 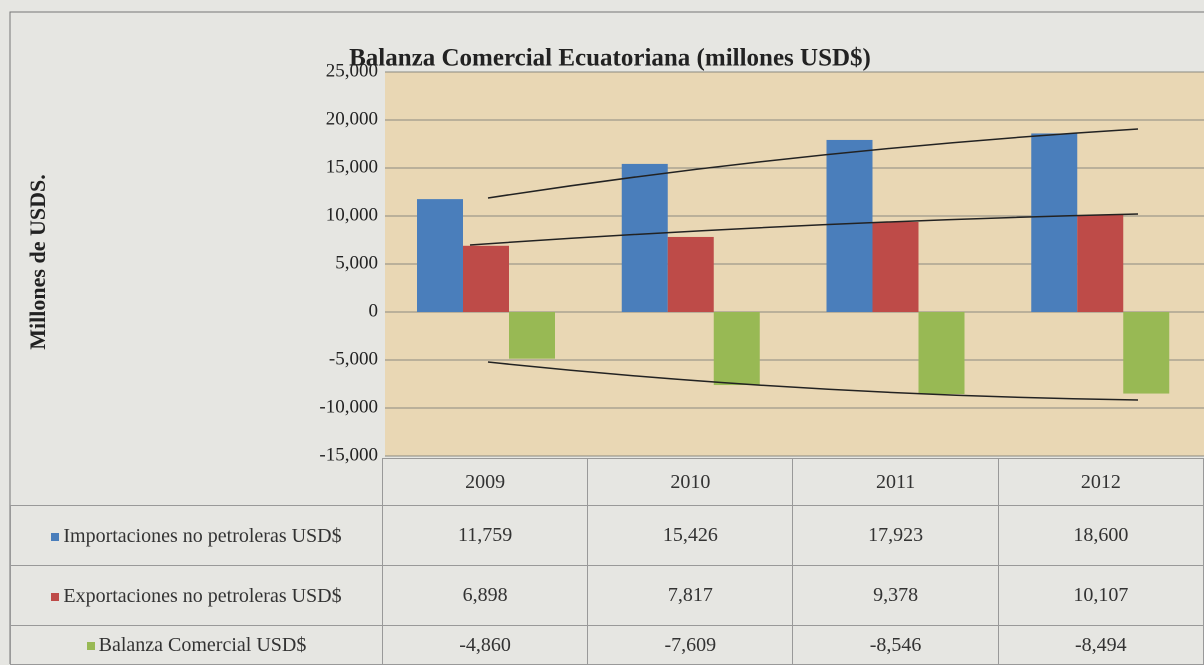 I want to click on legend-label: Balanza Comercial USD$, so click(x=202, y=645).